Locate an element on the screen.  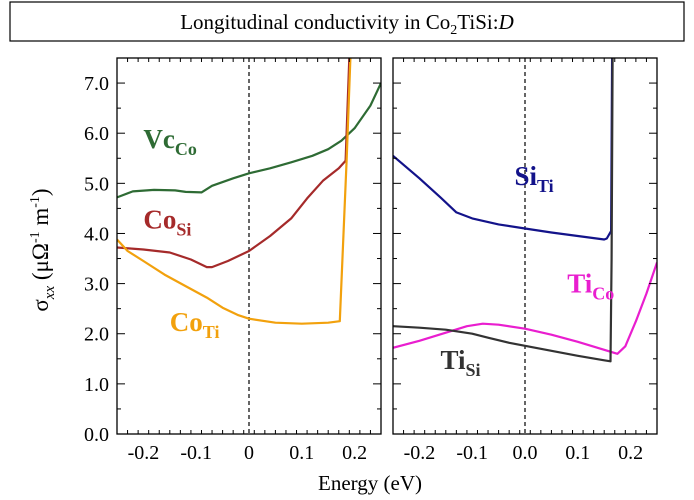
right-series-si-ti is located at coordinates (503, 149).